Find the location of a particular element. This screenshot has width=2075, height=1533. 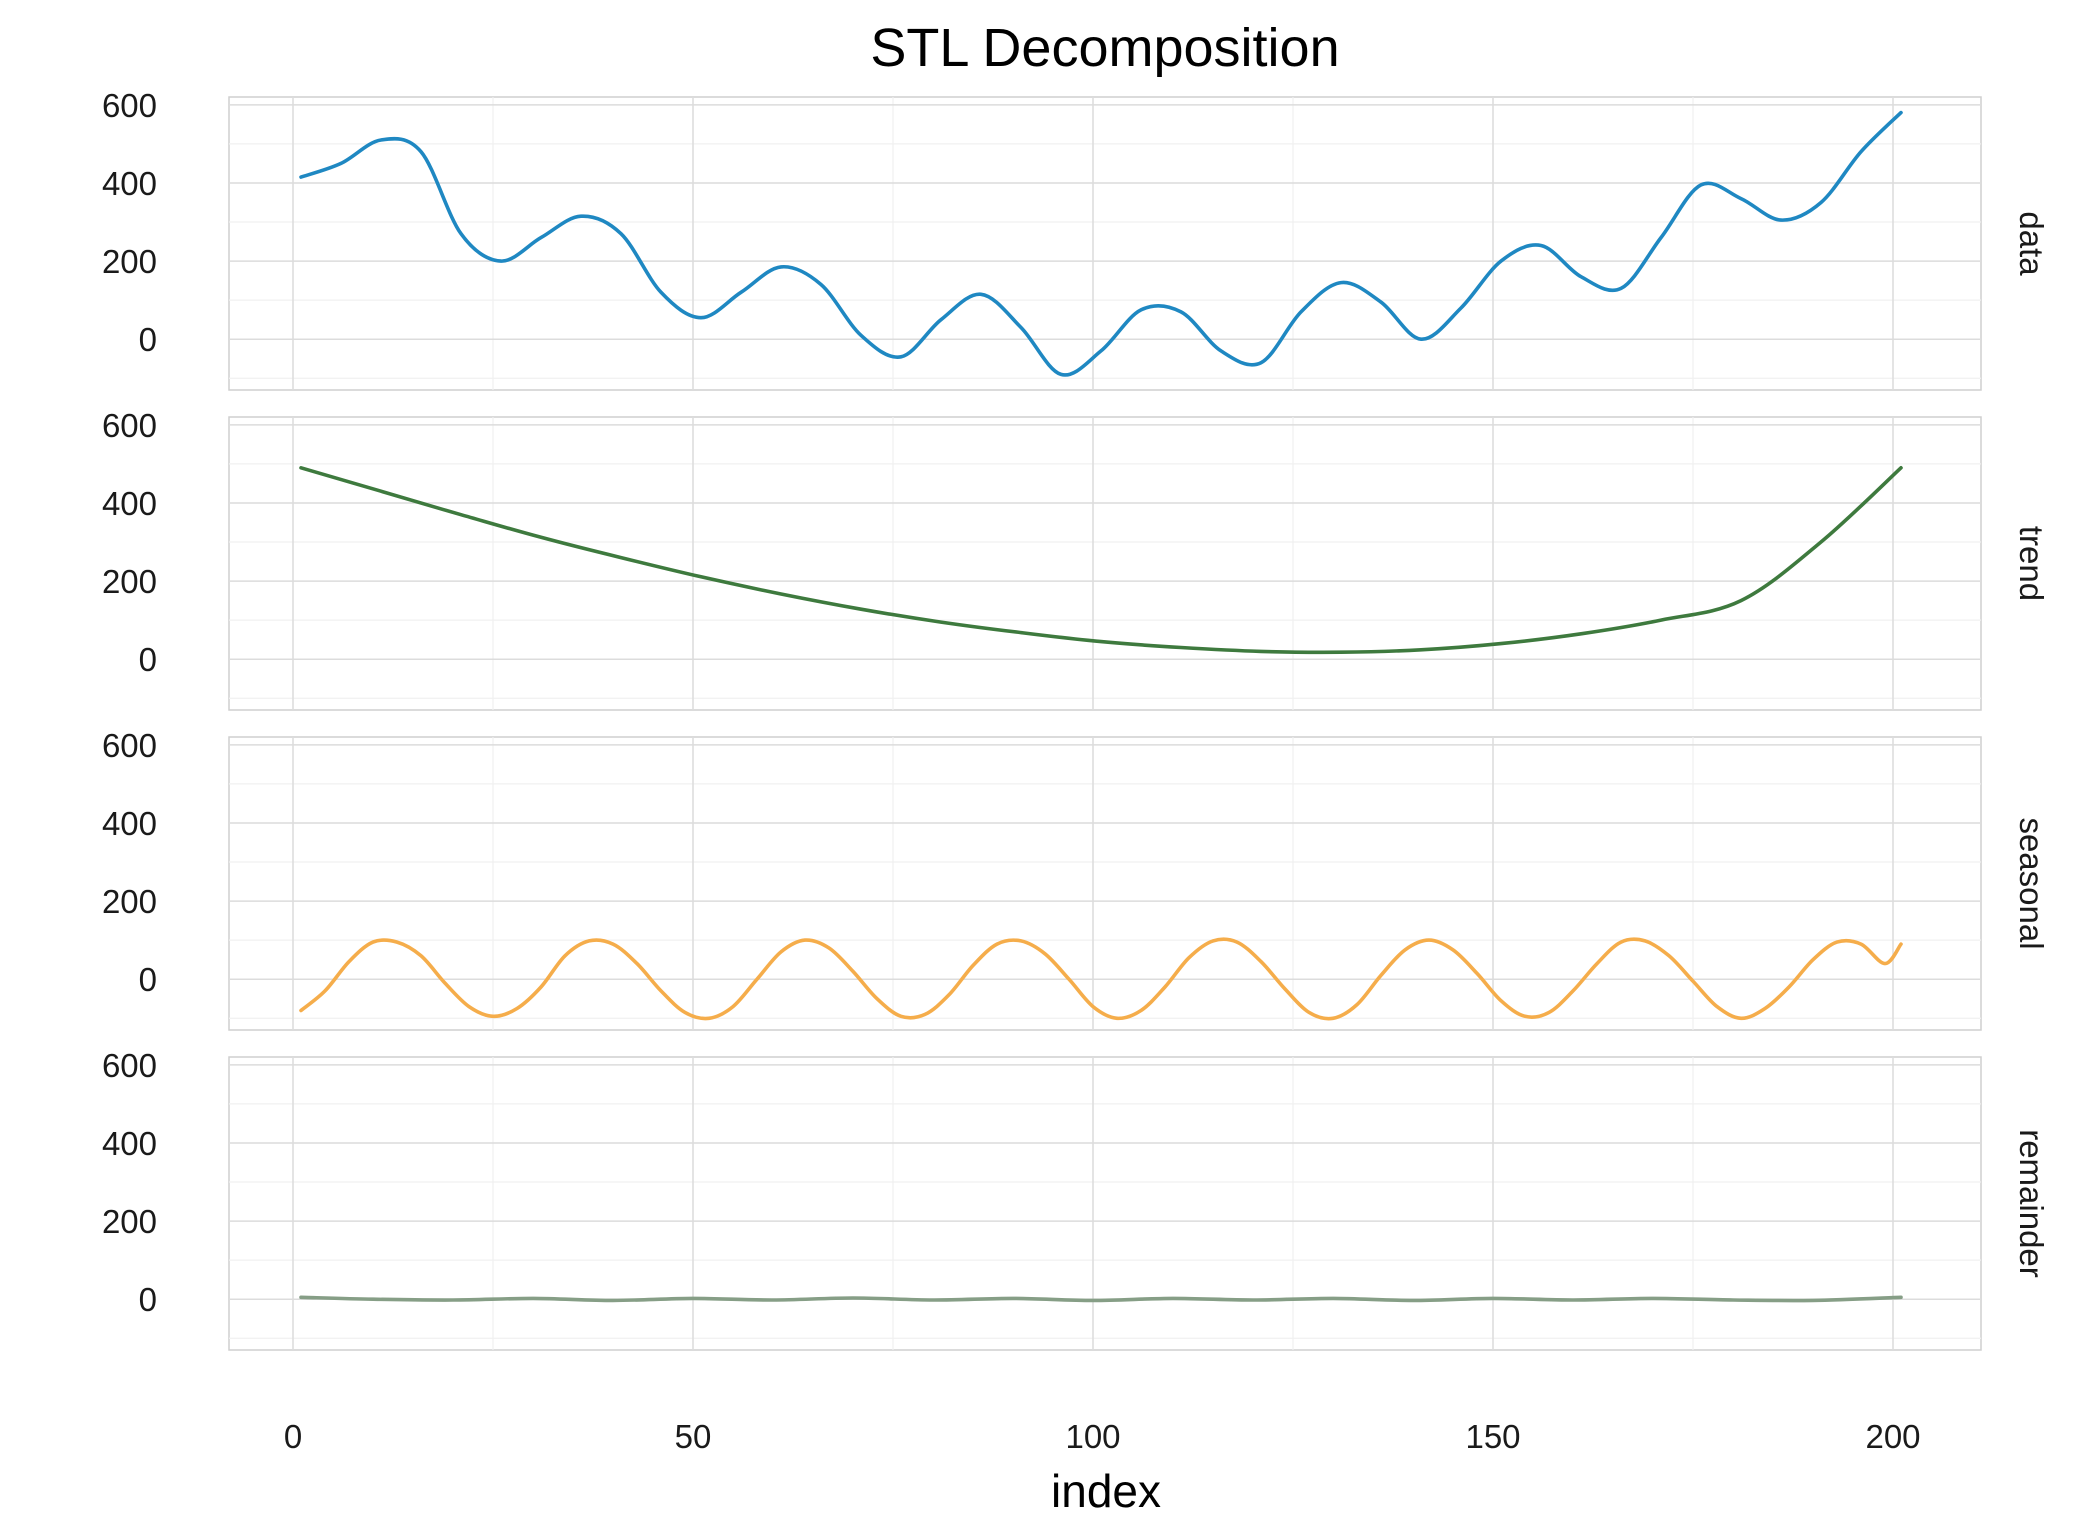

x-tick-label: 50 is located at coordinates (693, 1436).